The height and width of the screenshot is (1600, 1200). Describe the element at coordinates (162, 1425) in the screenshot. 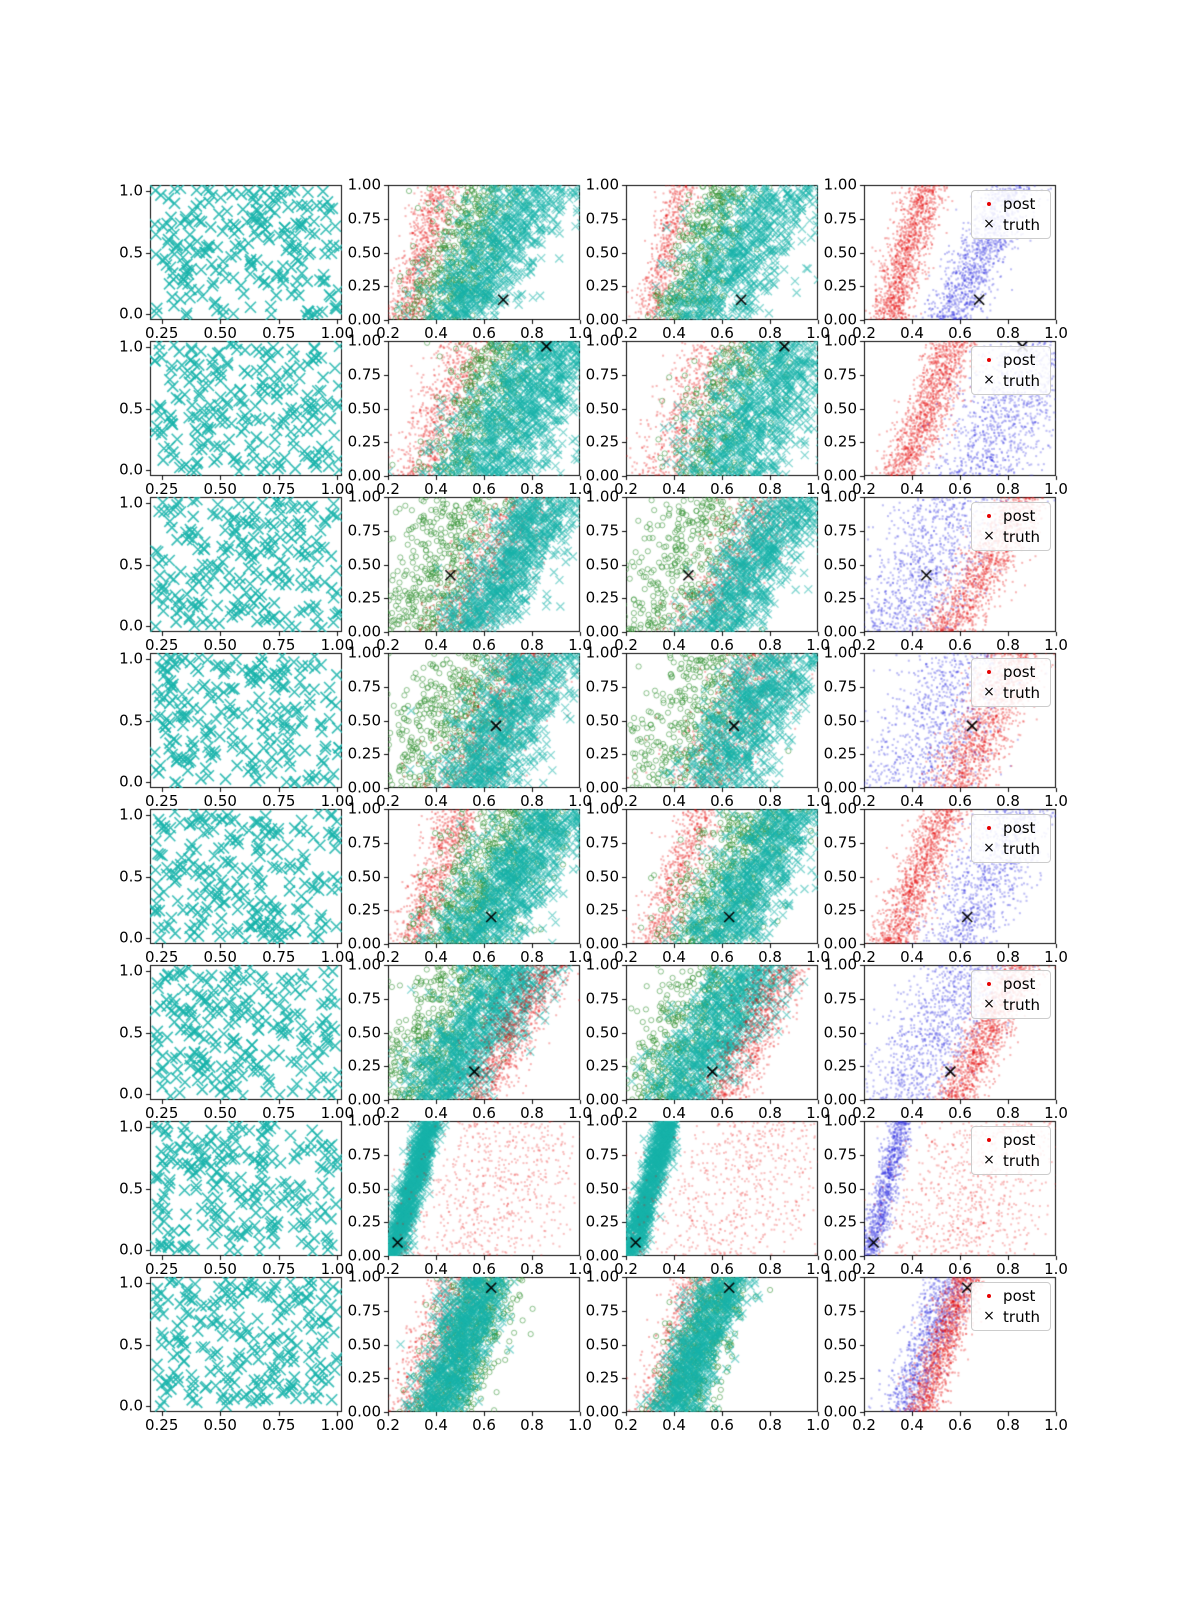

I see `x-tick-label: 0.25` at that location.